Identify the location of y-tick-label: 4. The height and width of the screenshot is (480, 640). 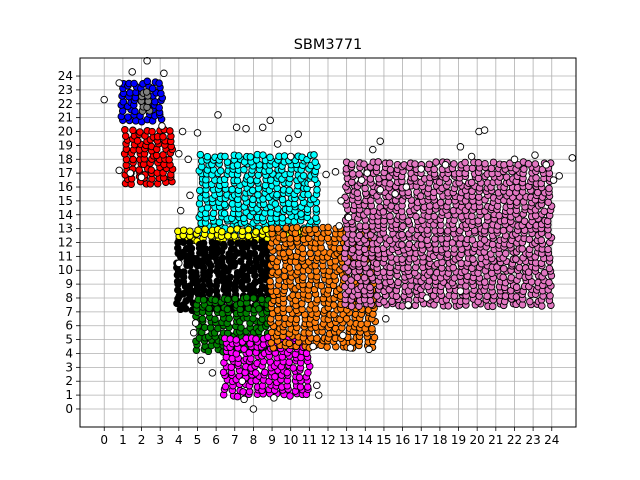
(69, 353).